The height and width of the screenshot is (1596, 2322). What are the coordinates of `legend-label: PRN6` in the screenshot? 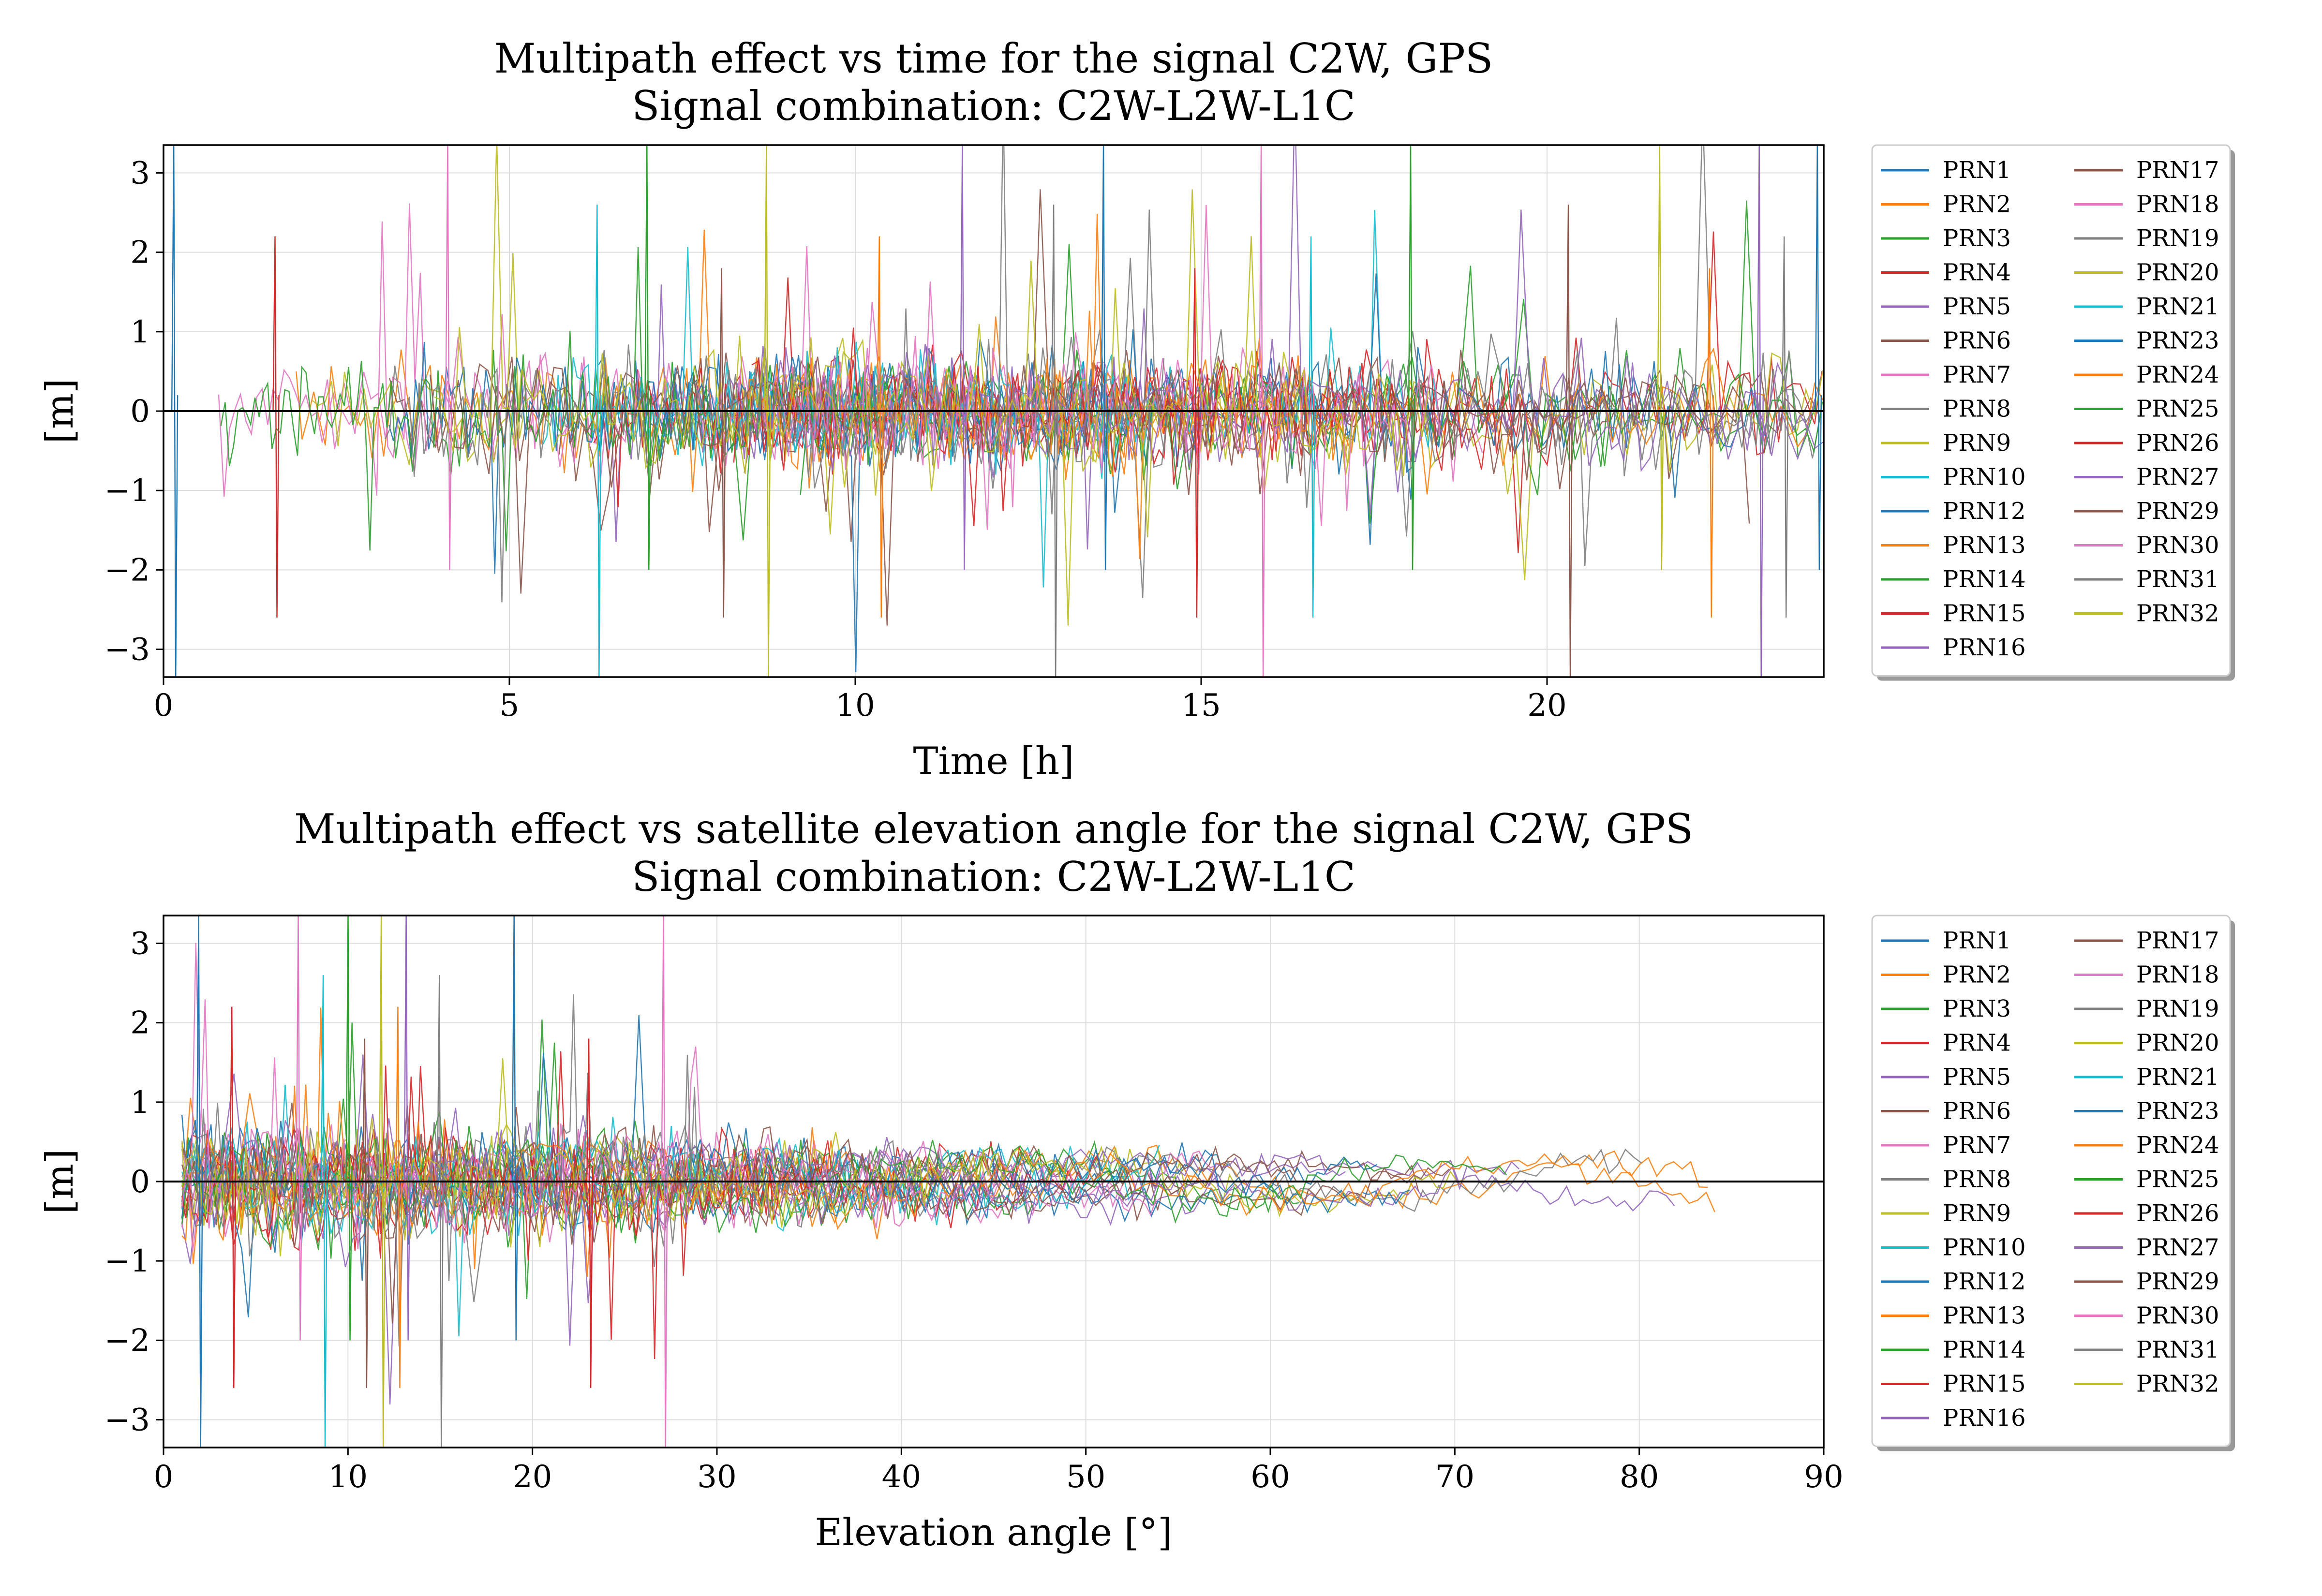 It's located at (1977, 1111).